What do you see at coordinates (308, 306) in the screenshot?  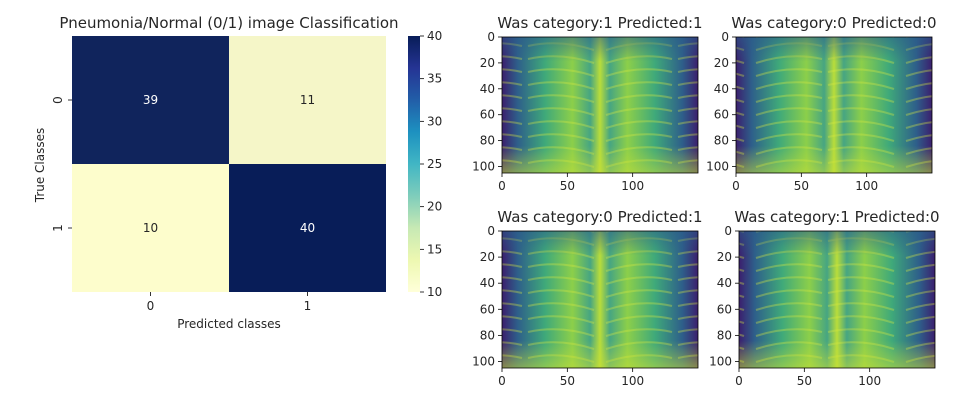 I see `heatmap-x-tick-1: 1` at bounding box center [308, 306].